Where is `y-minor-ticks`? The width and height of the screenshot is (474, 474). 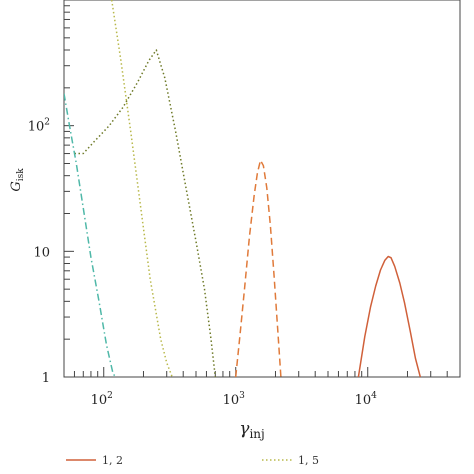
y-minor-ticks is located at coordinates (69, 191).